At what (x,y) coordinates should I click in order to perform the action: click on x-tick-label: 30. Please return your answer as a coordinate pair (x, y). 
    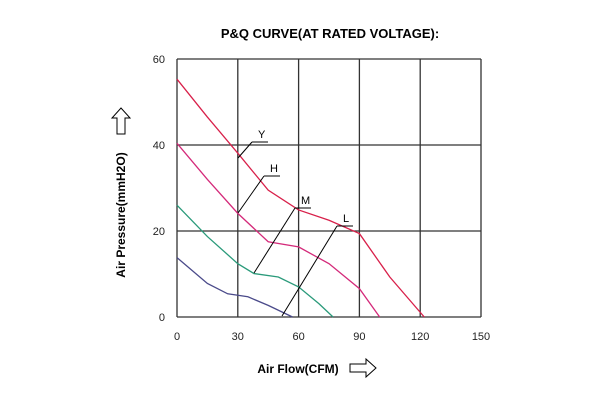
    Looking at the image, I should click on (238, 337).